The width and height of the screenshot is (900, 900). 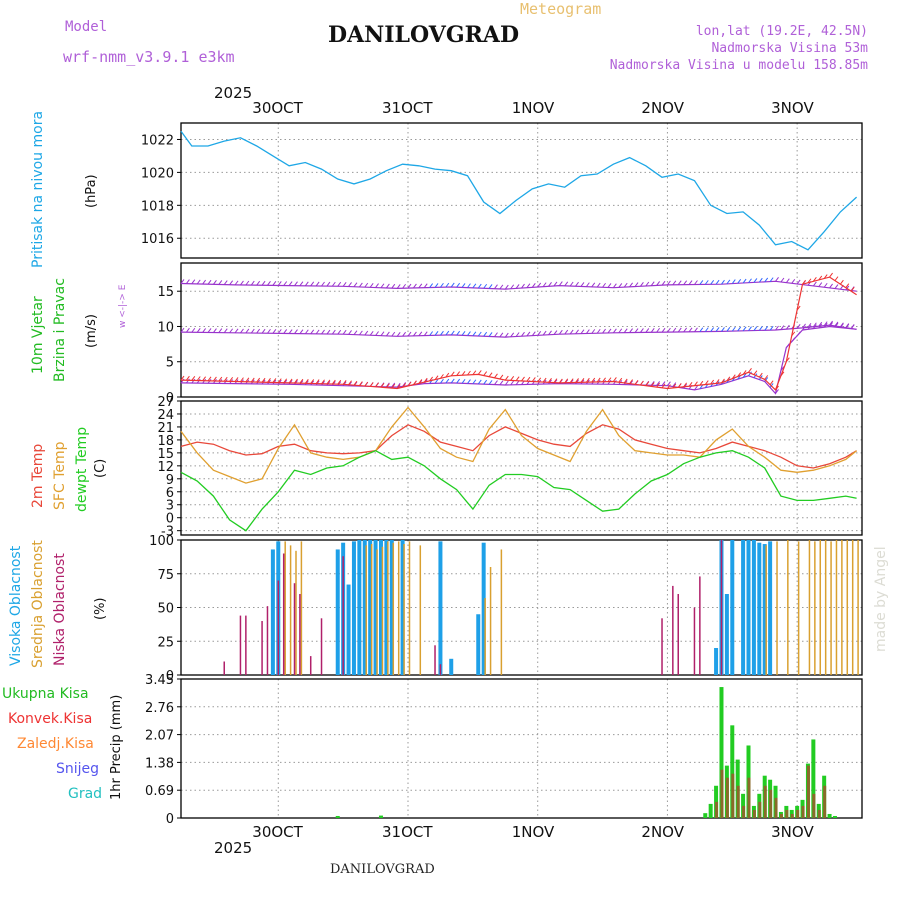 I want to click on y-tick-label: 50, so click(x=165, y=609).